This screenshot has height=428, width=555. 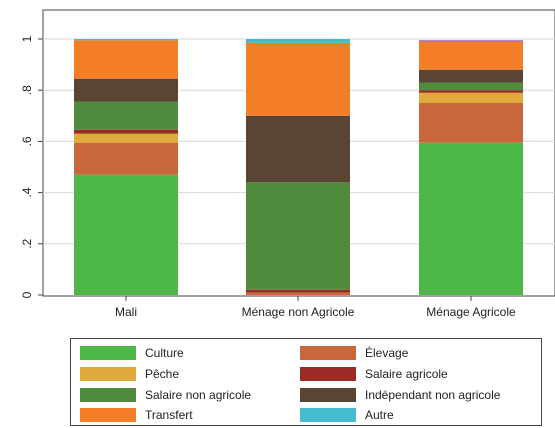 I want to click on legend-label-salaire-agricole: Salaire agricole, so click(x=406, y=374).